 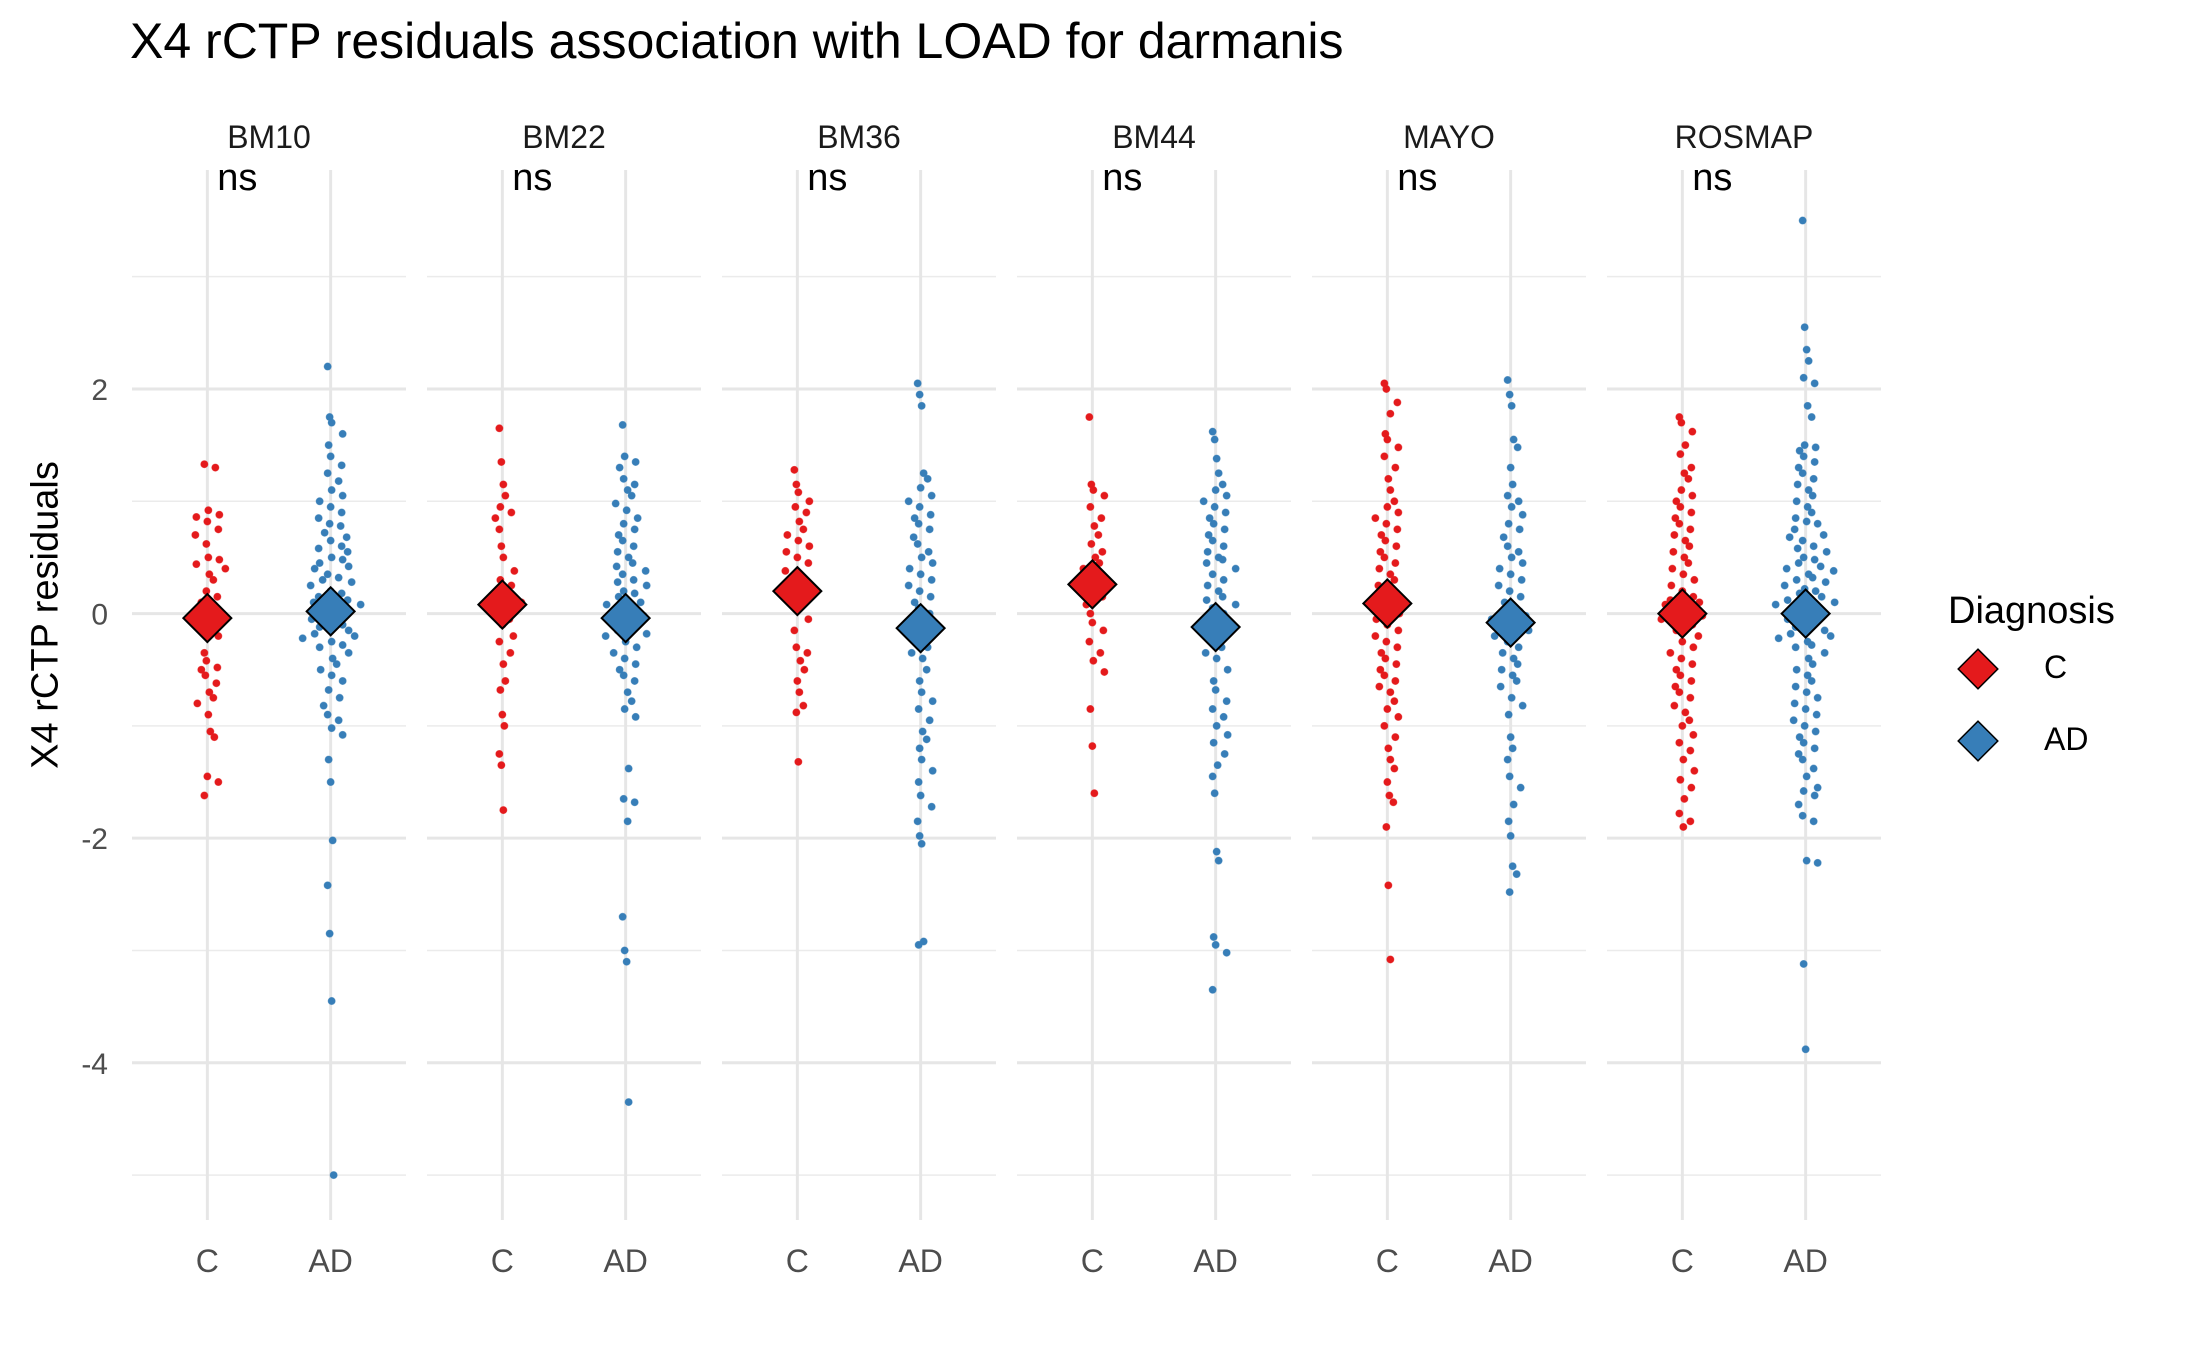 What do you see at coordinates (1387, 1261) in the screenshot?
I see `x-tick-label: C` at bounding box center [1387, 1261].